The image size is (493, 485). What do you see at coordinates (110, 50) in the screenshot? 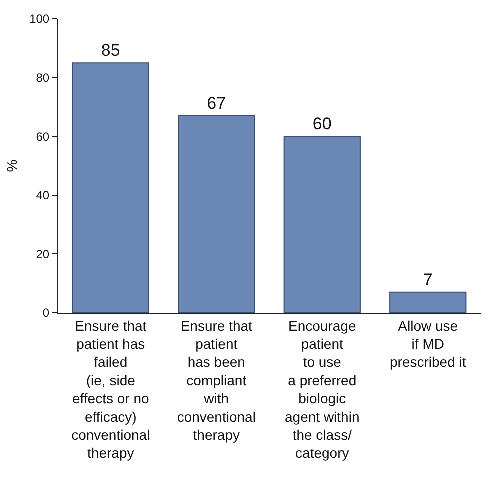
I see `data-label: 85` at bounding box center [110, 50].